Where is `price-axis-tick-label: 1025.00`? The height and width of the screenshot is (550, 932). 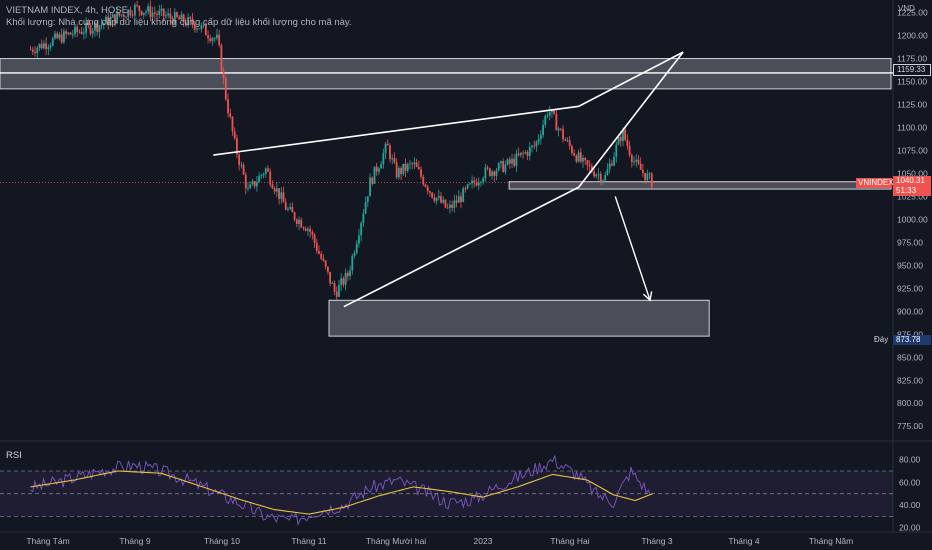 price-axis-tick-label: 1025.00 is located at coordinates (912, 196).